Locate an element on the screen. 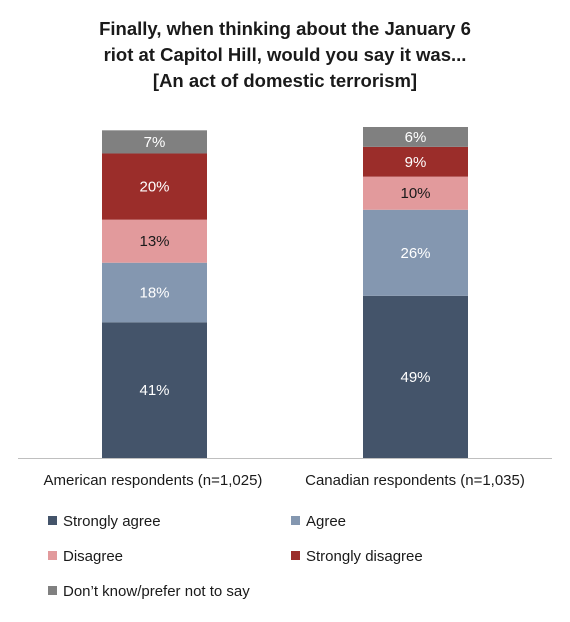 The image size is (570, 622). data-label-american-agree: 18% is located at coordinates (154, 293).